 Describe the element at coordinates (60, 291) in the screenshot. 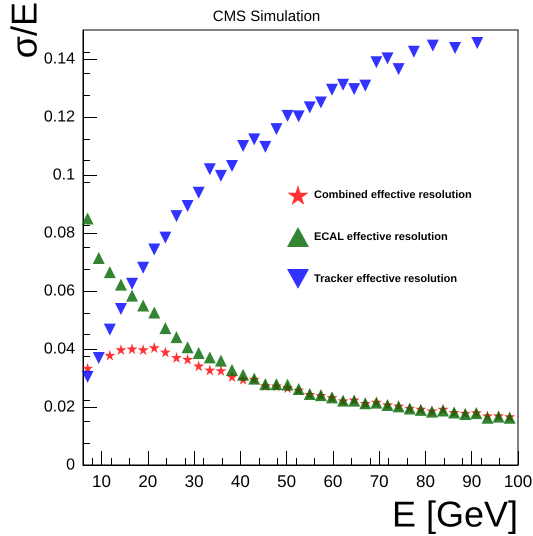

I see `y-tick-label: 0.06` at that location.